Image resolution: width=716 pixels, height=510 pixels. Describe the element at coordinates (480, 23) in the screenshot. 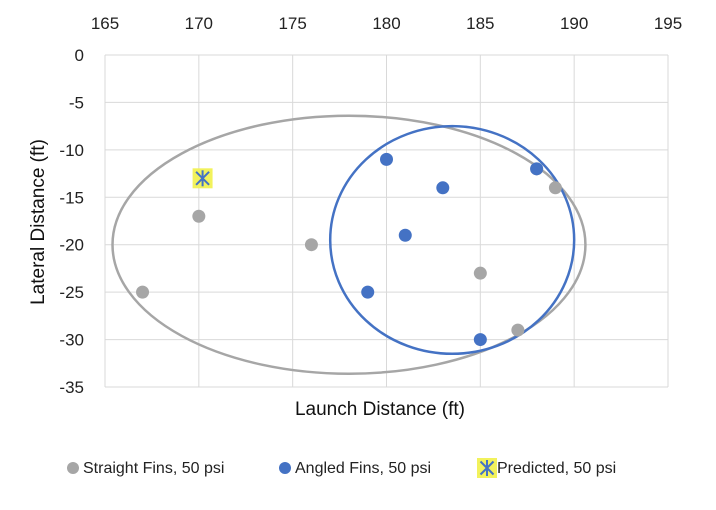

I see `x-tick-label: 185` at that location.